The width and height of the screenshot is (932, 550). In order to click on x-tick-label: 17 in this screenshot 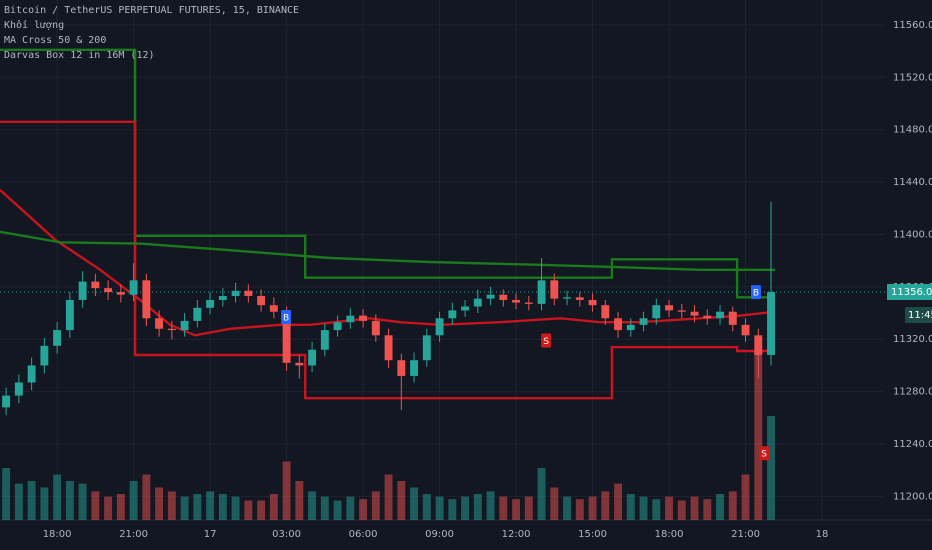, I will do `click(210, 534)`.